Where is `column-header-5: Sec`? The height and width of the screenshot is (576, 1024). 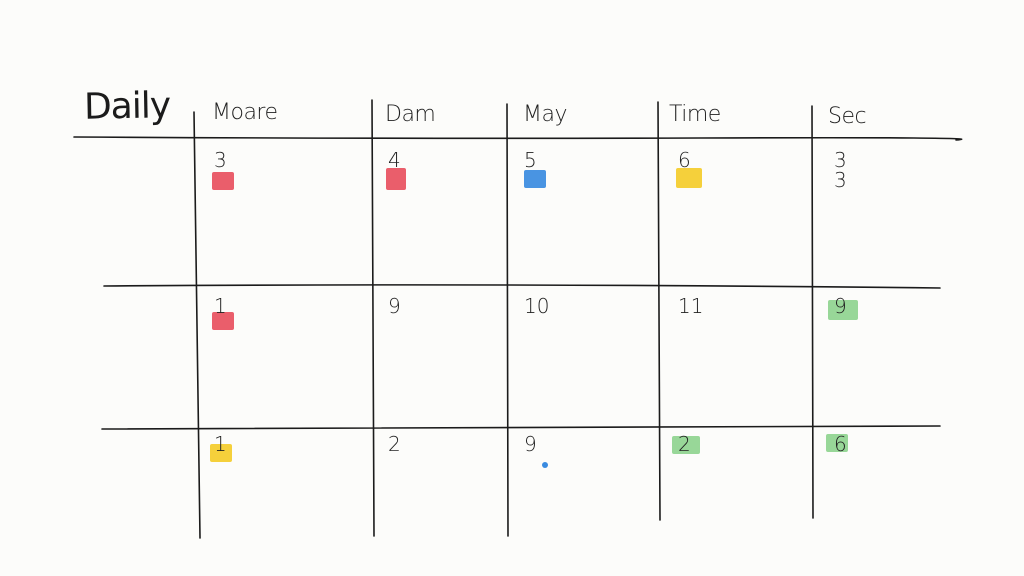
column-header-5: Sec is located at coordinates (847, 116).